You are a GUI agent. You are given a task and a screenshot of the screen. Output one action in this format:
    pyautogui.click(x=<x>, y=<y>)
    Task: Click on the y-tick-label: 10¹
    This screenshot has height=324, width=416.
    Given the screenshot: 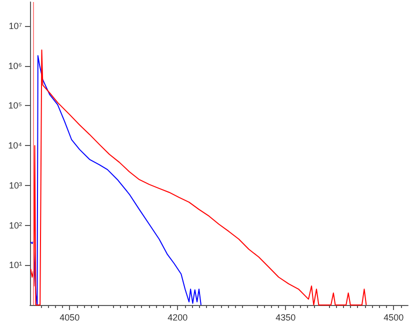 What is the action you would take?
    pyautogui.click(x=15, y=265)
    